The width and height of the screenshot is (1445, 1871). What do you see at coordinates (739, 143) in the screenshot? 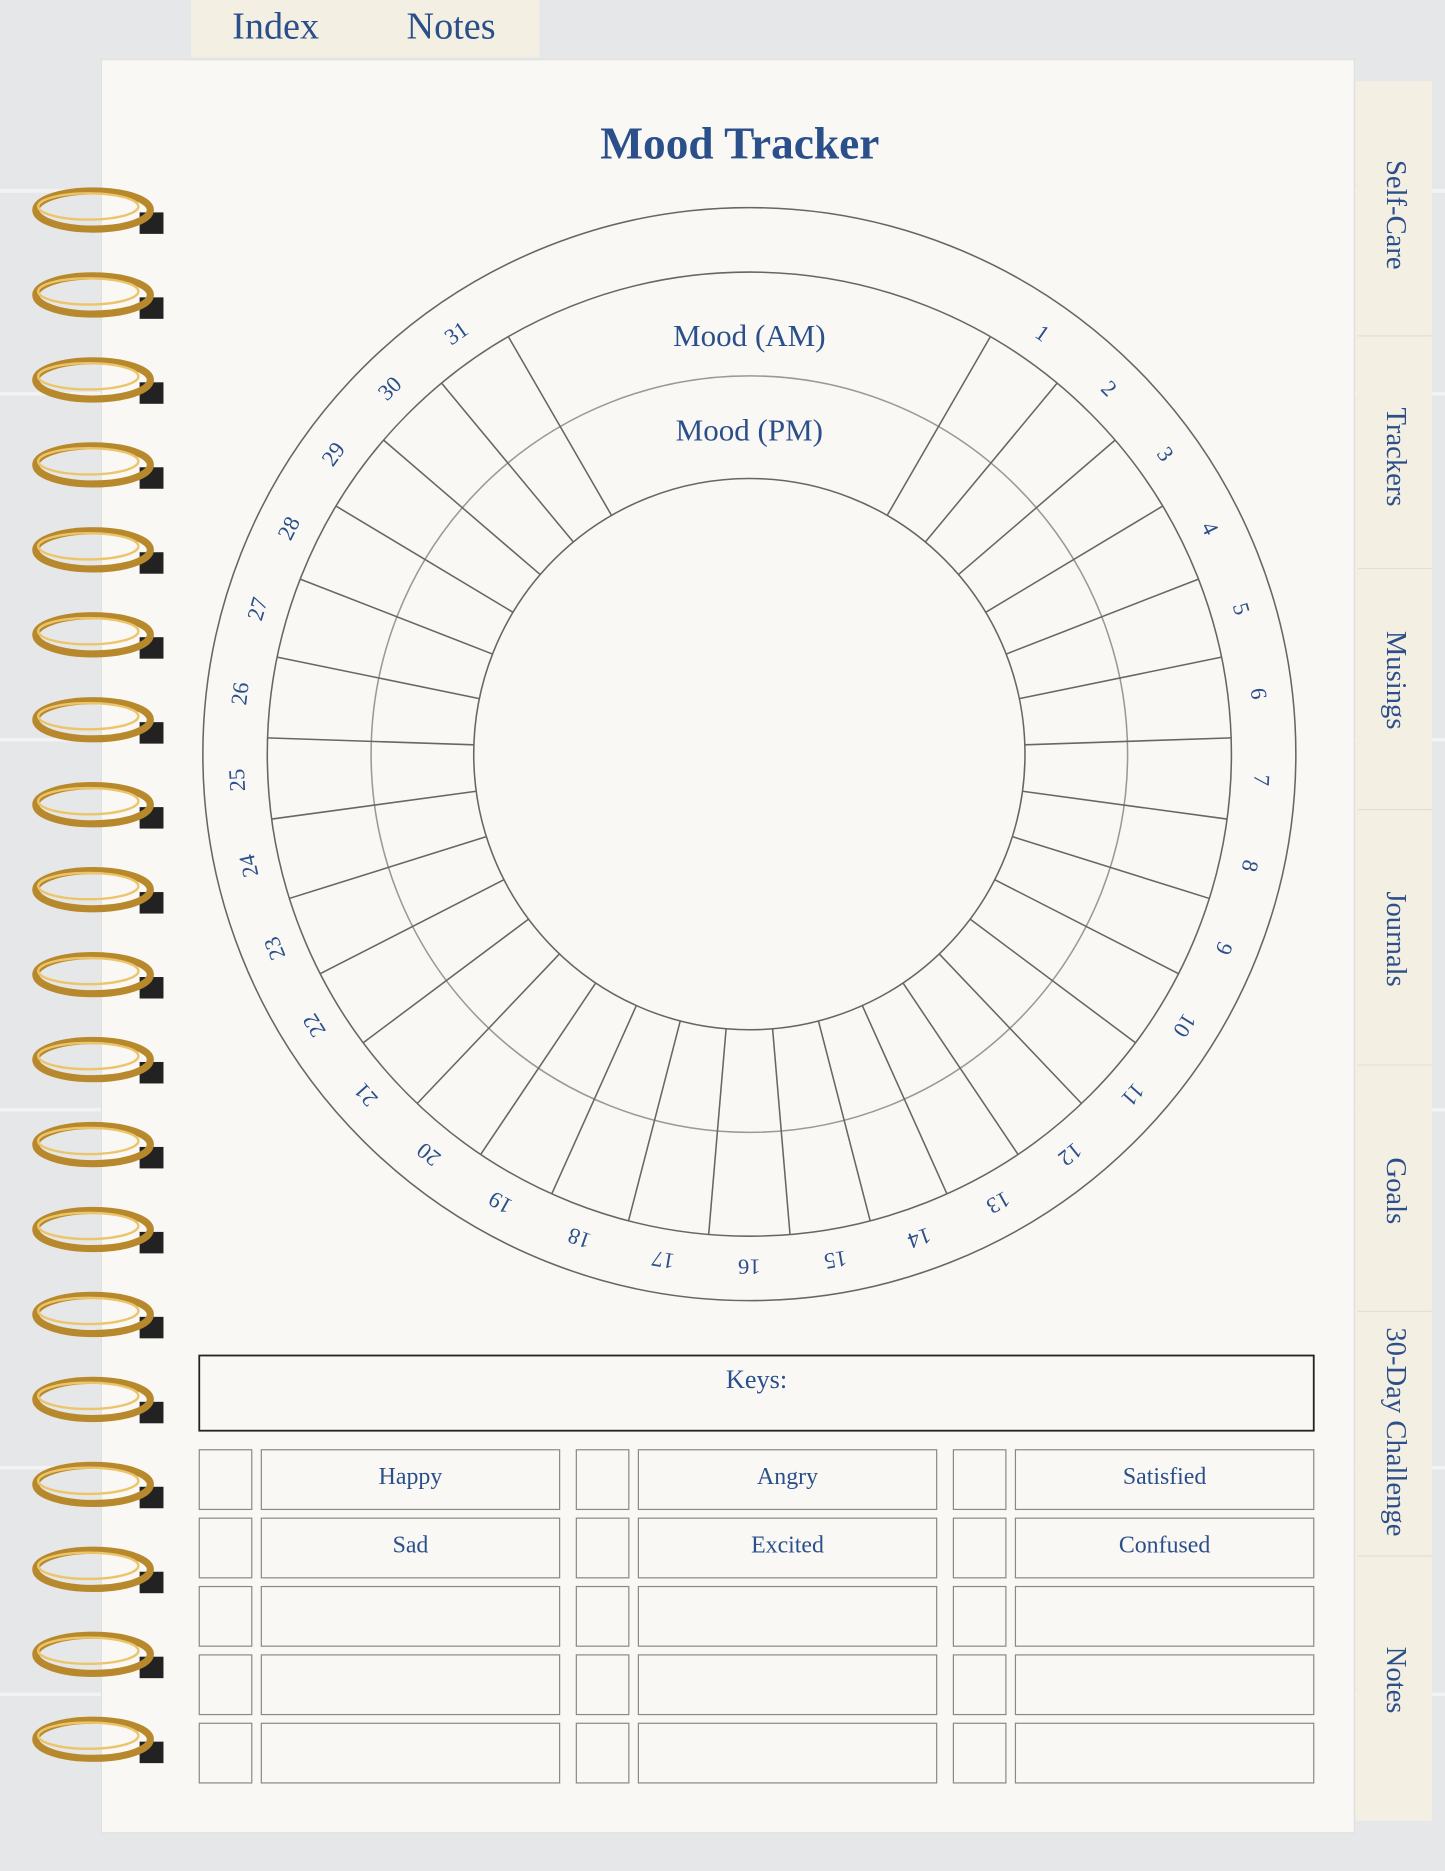
I see `title: Mood Tracker` at bounding box center [739, 143].